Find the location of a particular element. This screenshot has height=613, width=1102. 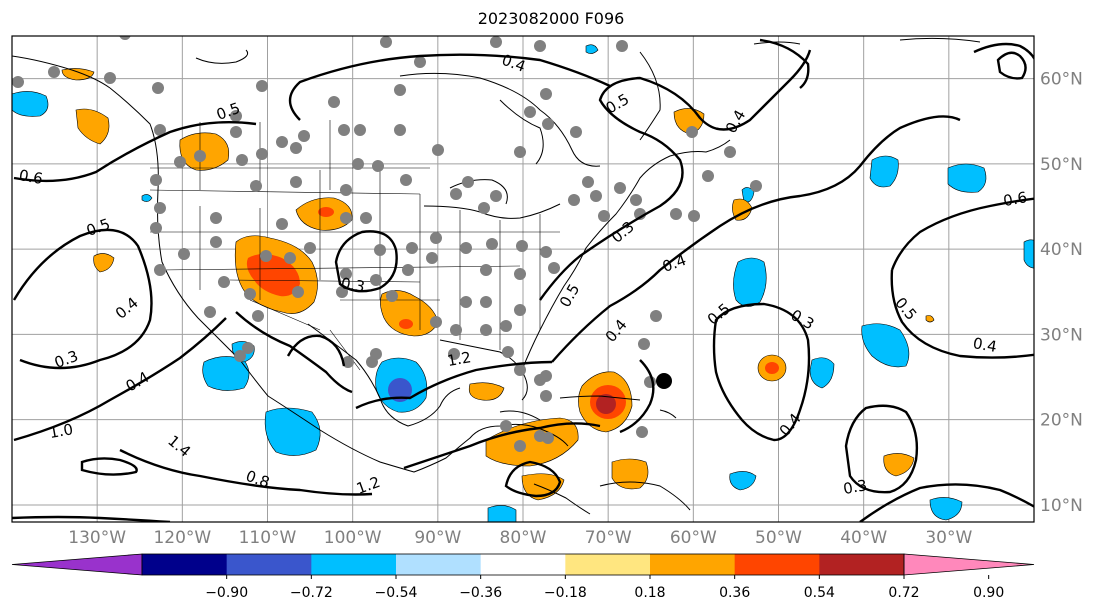

colorbar-tick-label: −0.90 is located at coordinates (226, 593).